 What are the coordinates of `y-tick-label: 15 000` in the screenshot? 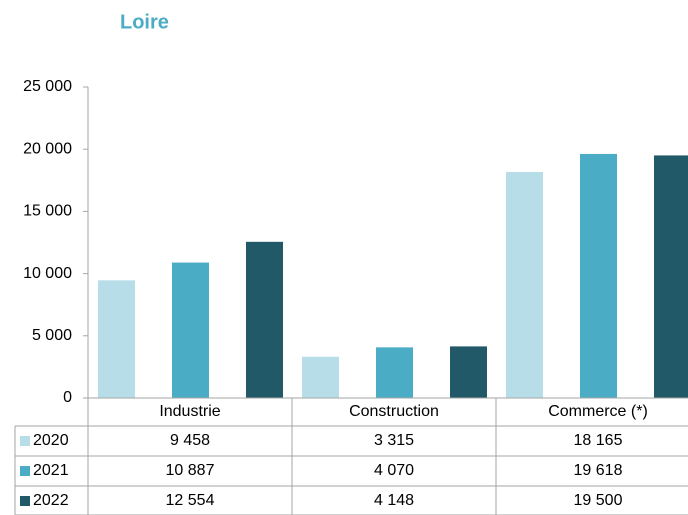 It's located at (47, 211).